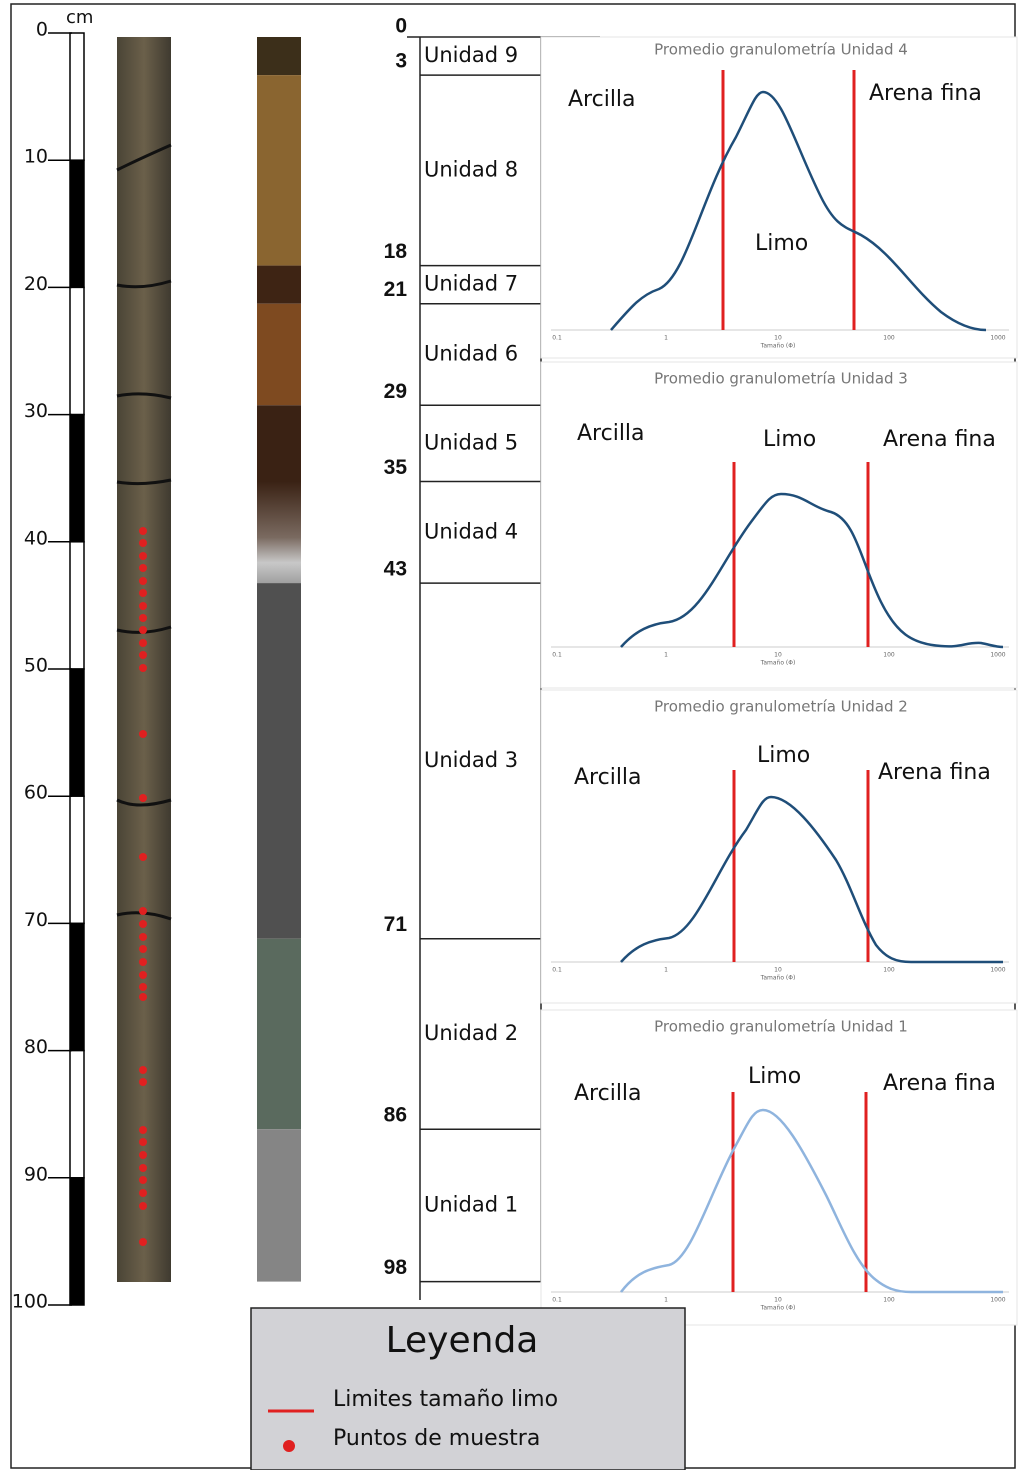 The image size is (1019, 1470). I want to click on boundary-label: 71, so click(396, 924).